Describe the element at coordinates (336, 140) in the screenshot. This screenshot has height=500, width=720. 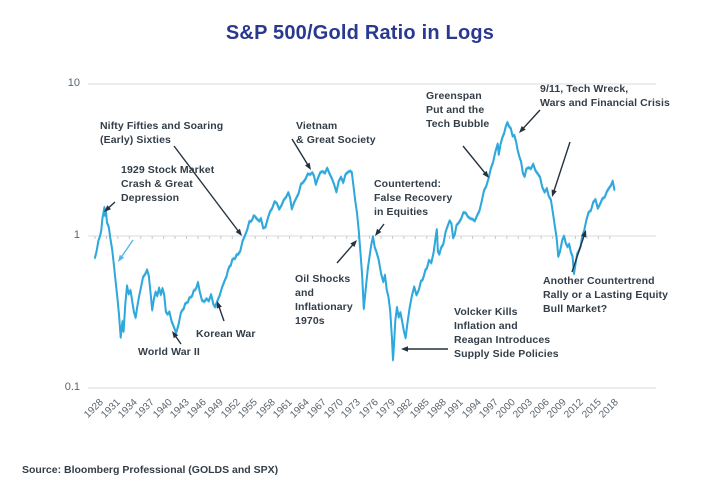
I see `annotation-line: & Great Society` at that location.